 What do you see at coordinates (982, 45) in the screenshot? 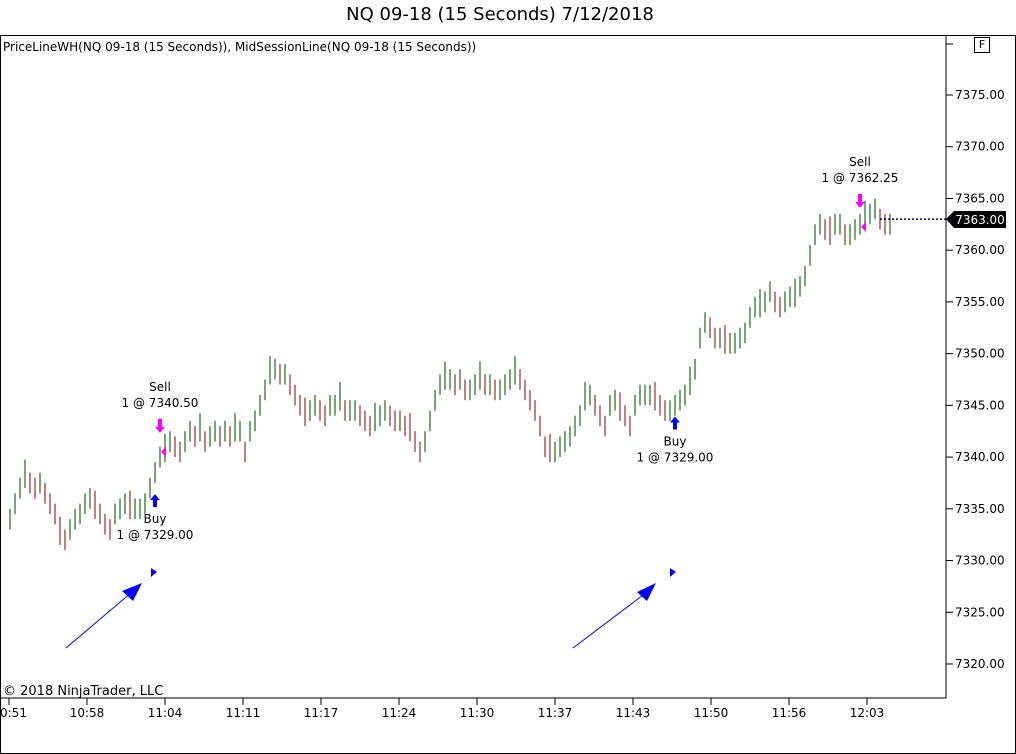
I see `f-button: F` at bounding box center [982, 45].